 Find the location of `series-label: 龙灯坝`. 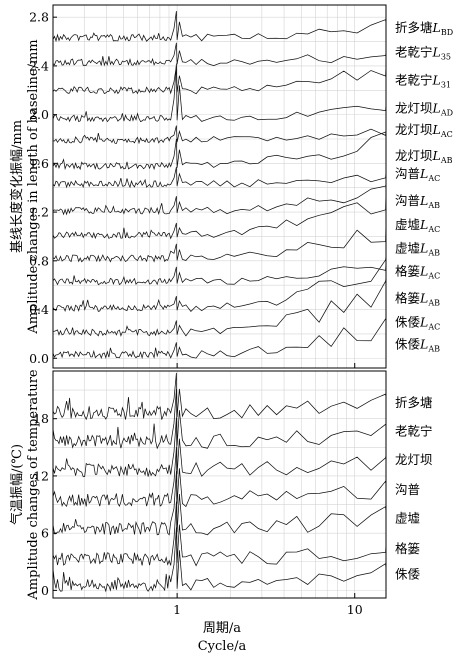

series-label: 龙灯坝 is located at coordinates (414, 459).